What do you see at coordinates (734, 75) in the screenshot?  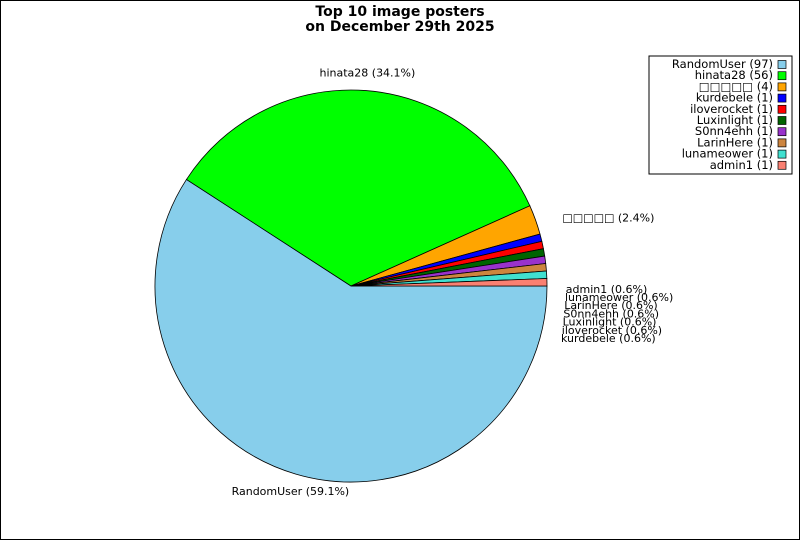 I see `legend-label-1: hinata28 (56)` at bounding box center [734, 75].